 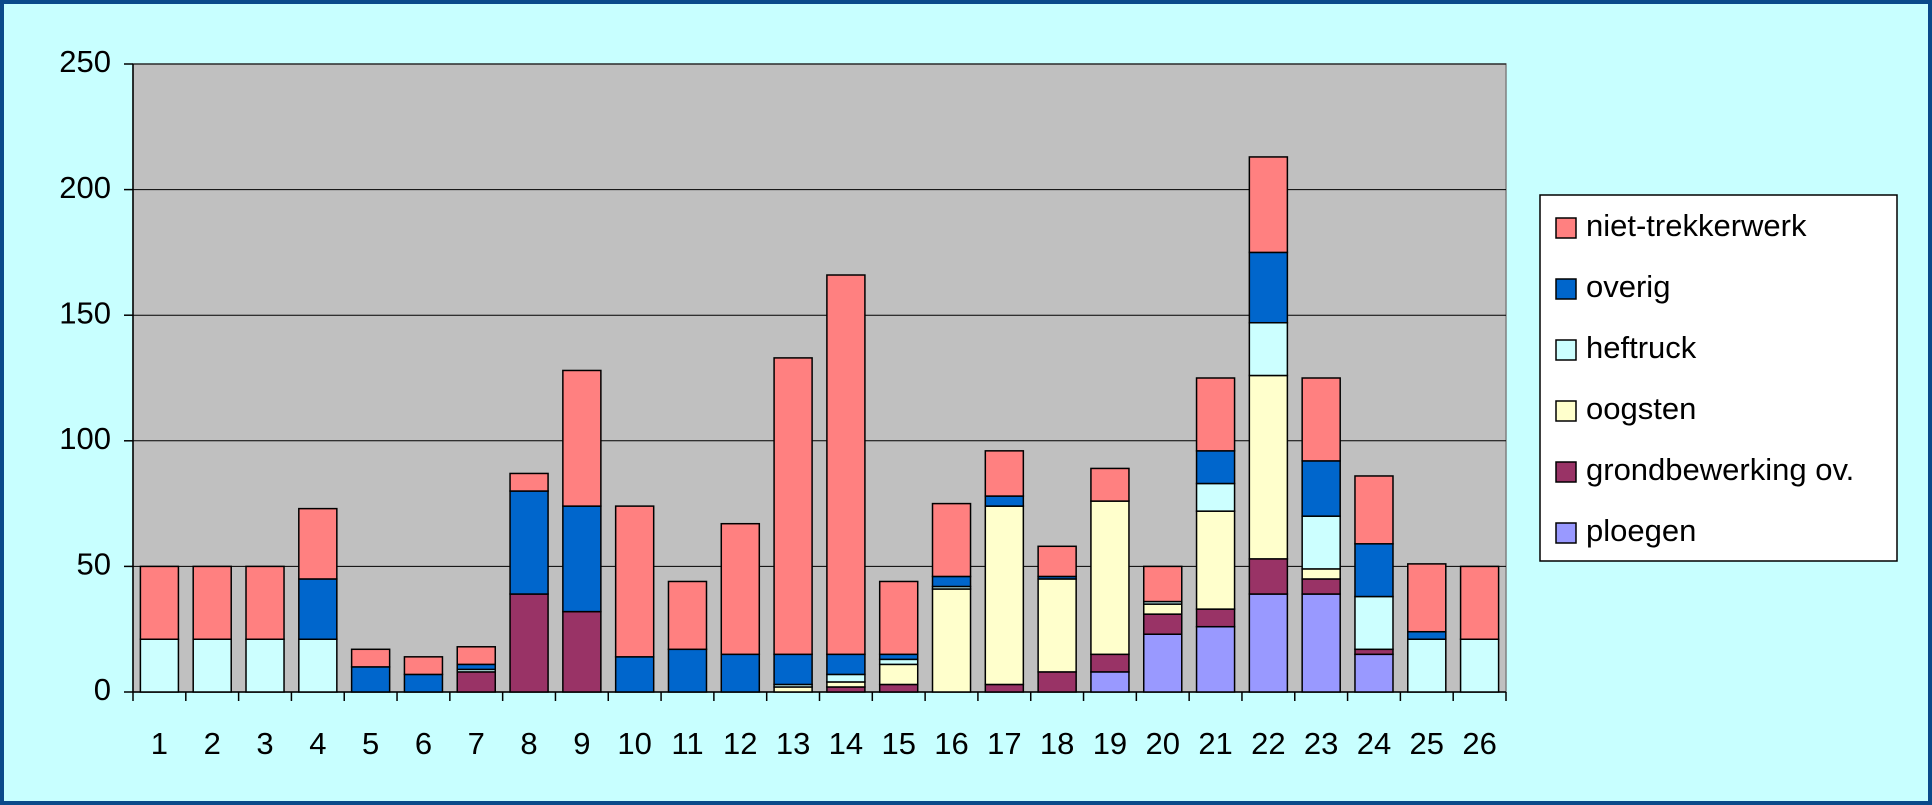 What do you see at coordinates (581, 743) in the screenshot?
I see `x-tick-label: 9` at bounding box center [581, 743].